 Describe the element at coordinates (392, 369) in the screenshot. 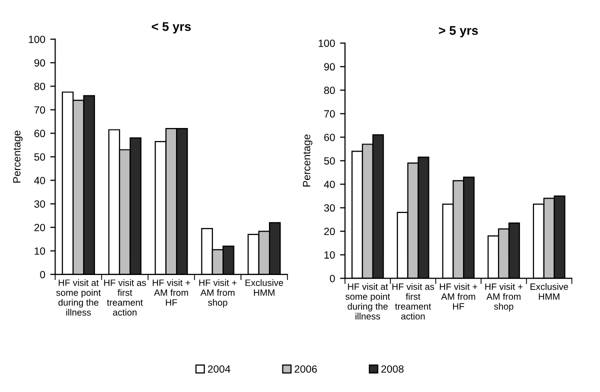

I see `legend-label: 2008` at that location.